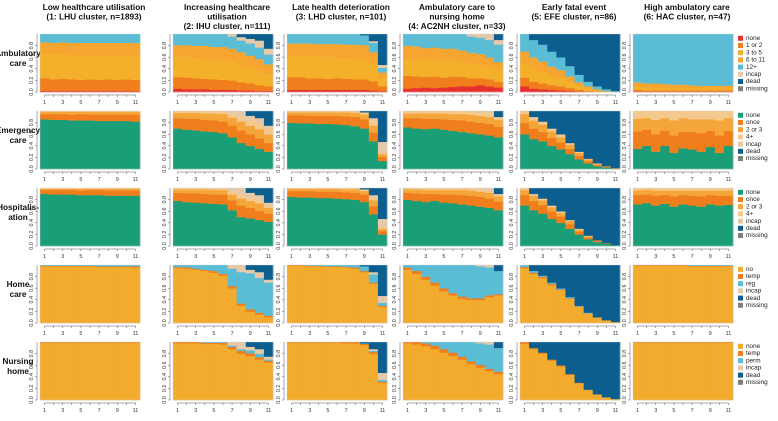 This screenshot has width=778, height=421. I want to click on domain-label: Nursing, so click(18, 361).